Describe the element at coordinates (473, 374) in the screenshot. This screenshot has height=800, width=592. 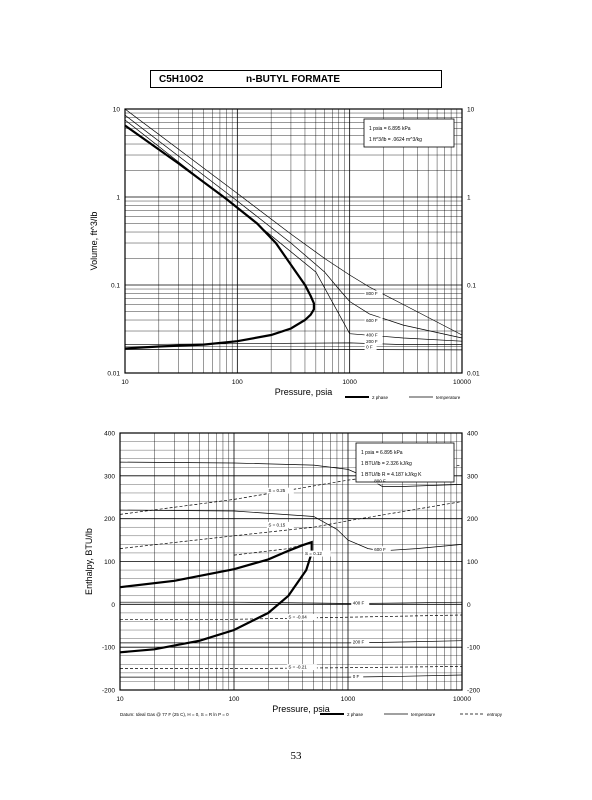
I see `y-tick-label-right: 0.01` at that location.